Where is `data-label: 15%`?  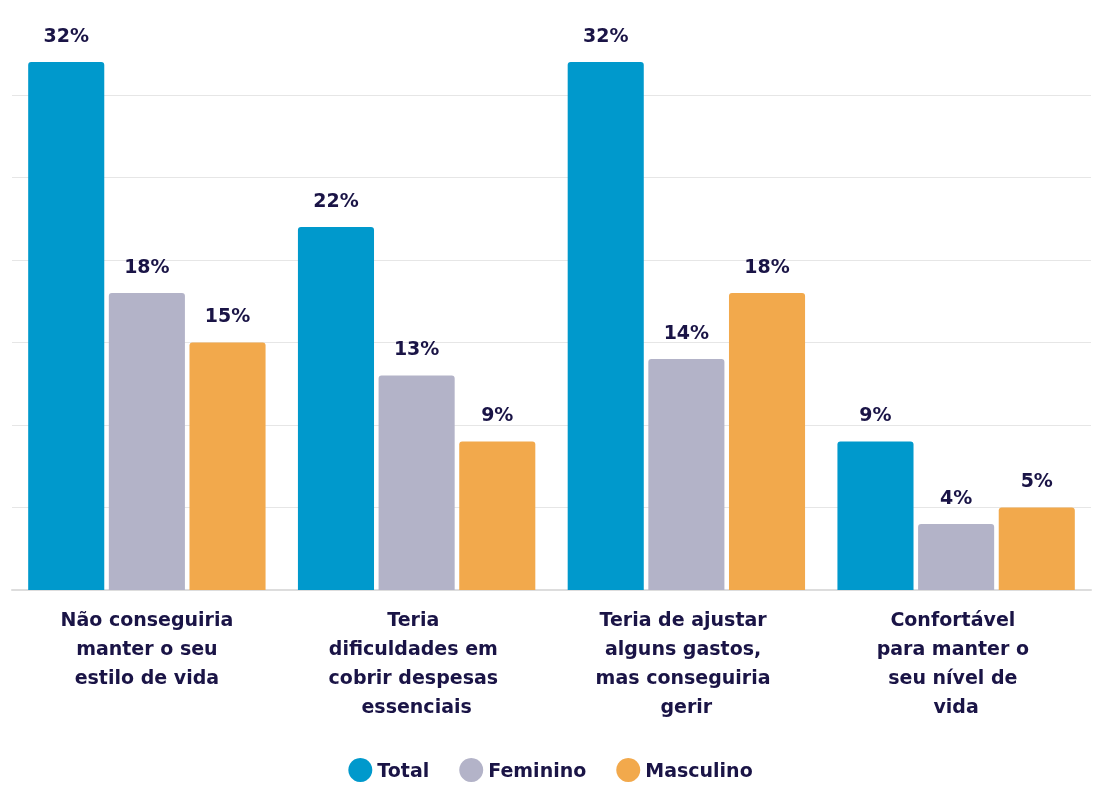 data-label: 15% is located at coordinates (227, 315).